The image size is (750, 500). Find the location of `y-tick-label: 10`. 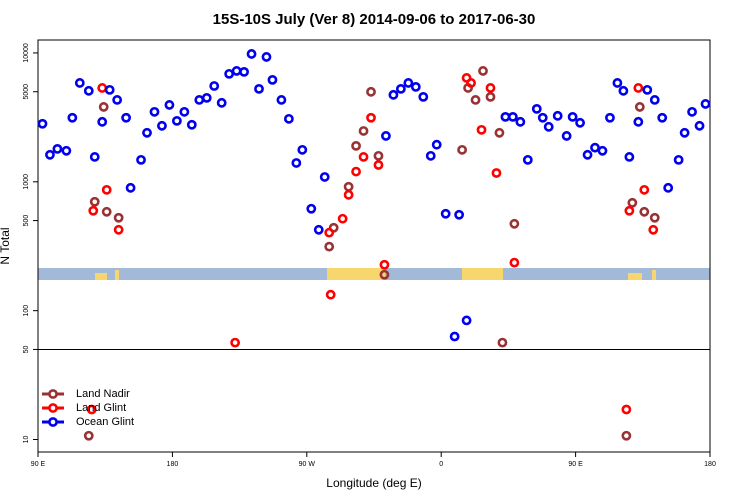

y-tick-label: 10 is located at coordinates (26, 440).